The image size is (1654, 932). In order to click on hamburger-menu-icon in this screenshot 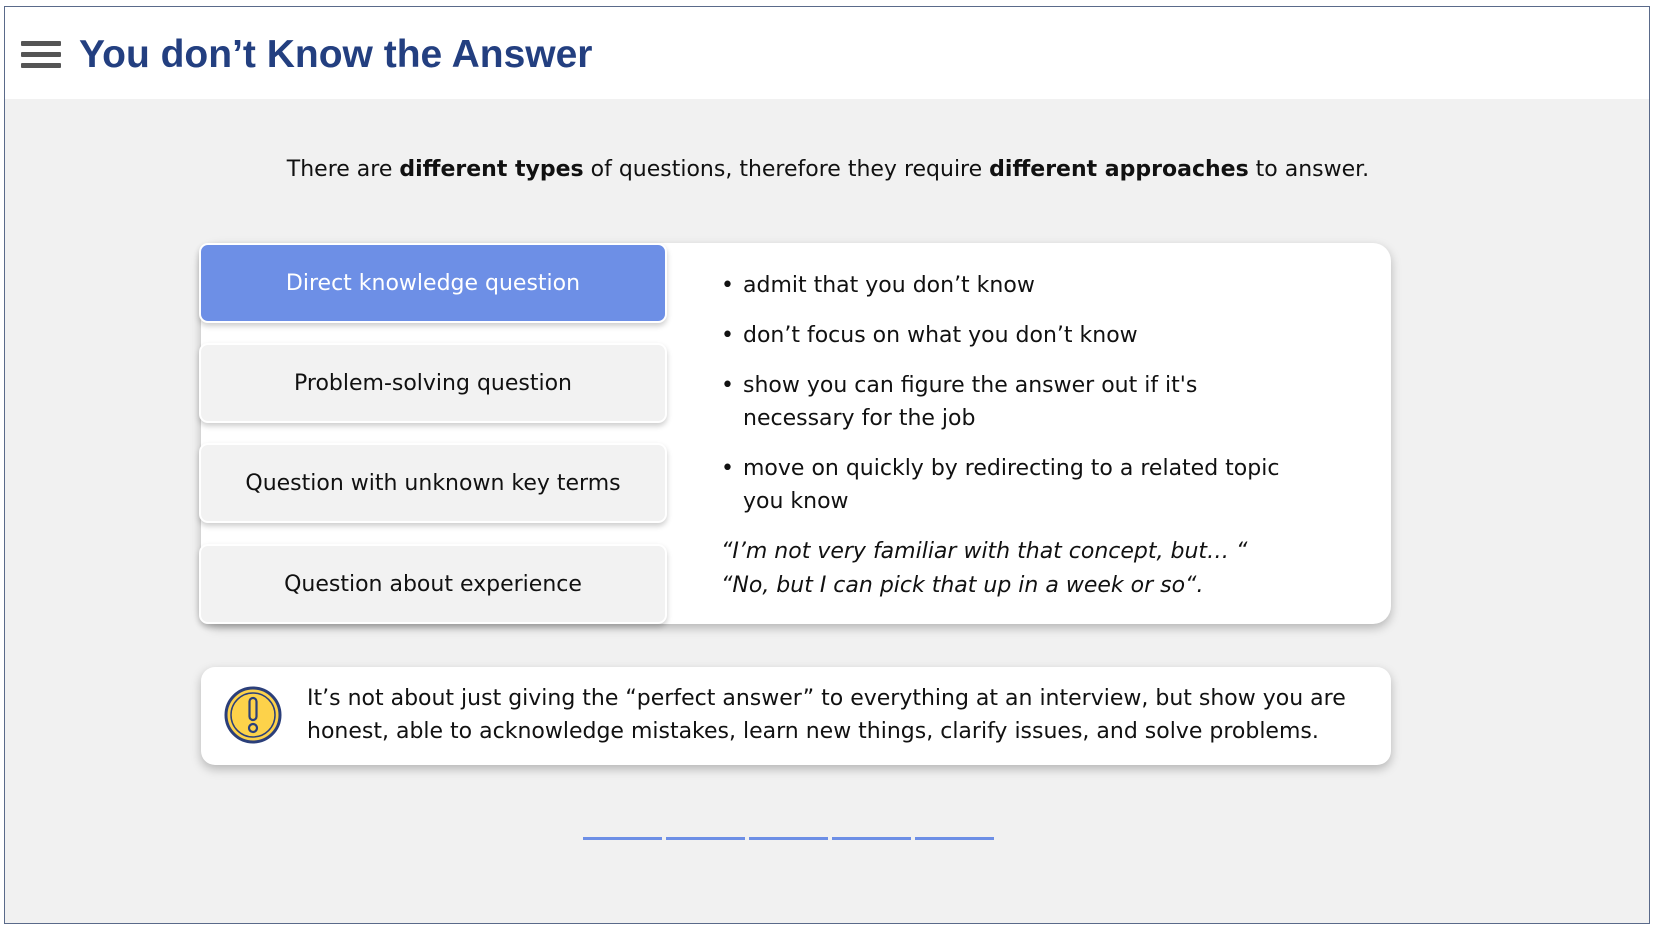, I will do `click(42, 56)`.